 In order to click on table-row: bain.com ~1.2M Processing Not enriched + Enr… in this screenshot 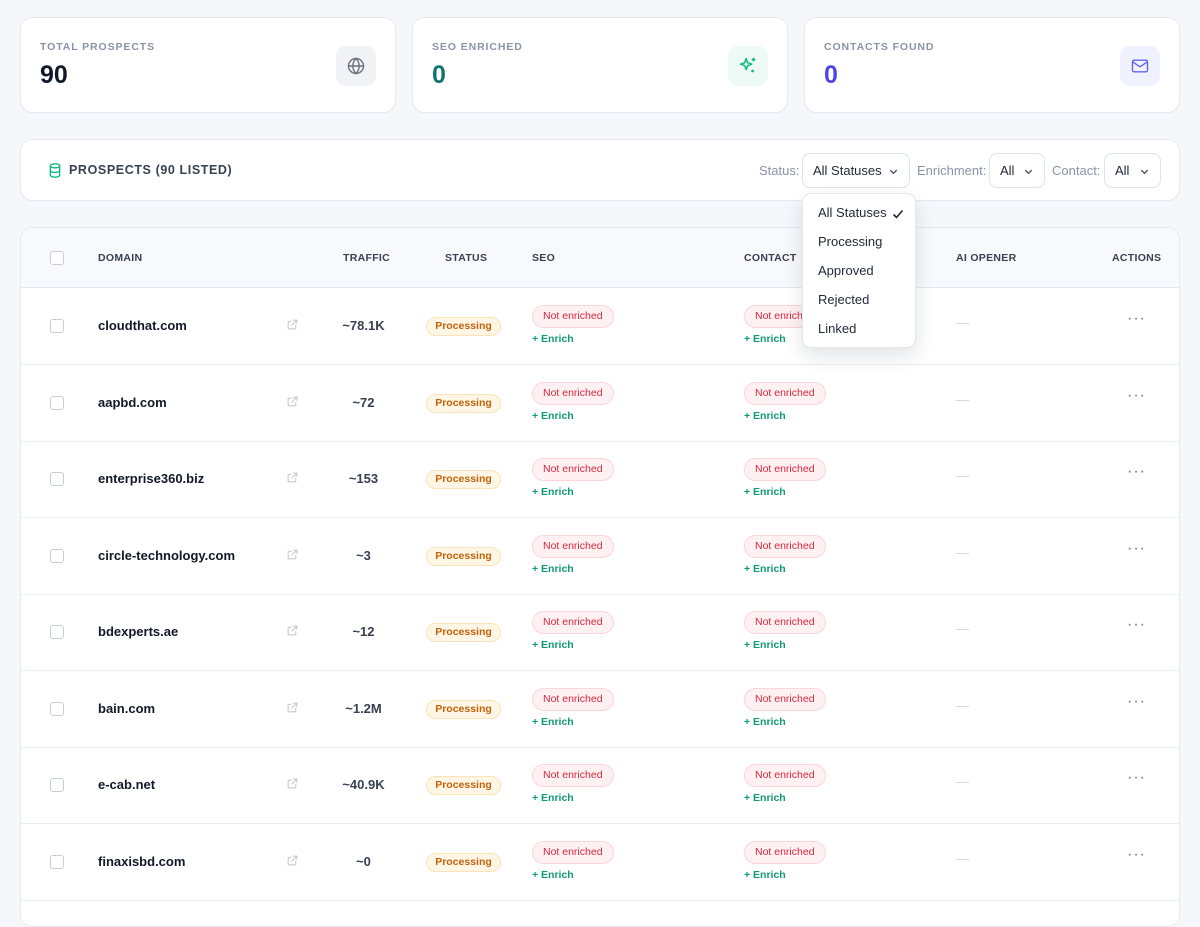, I will do `click(600, 709)`.